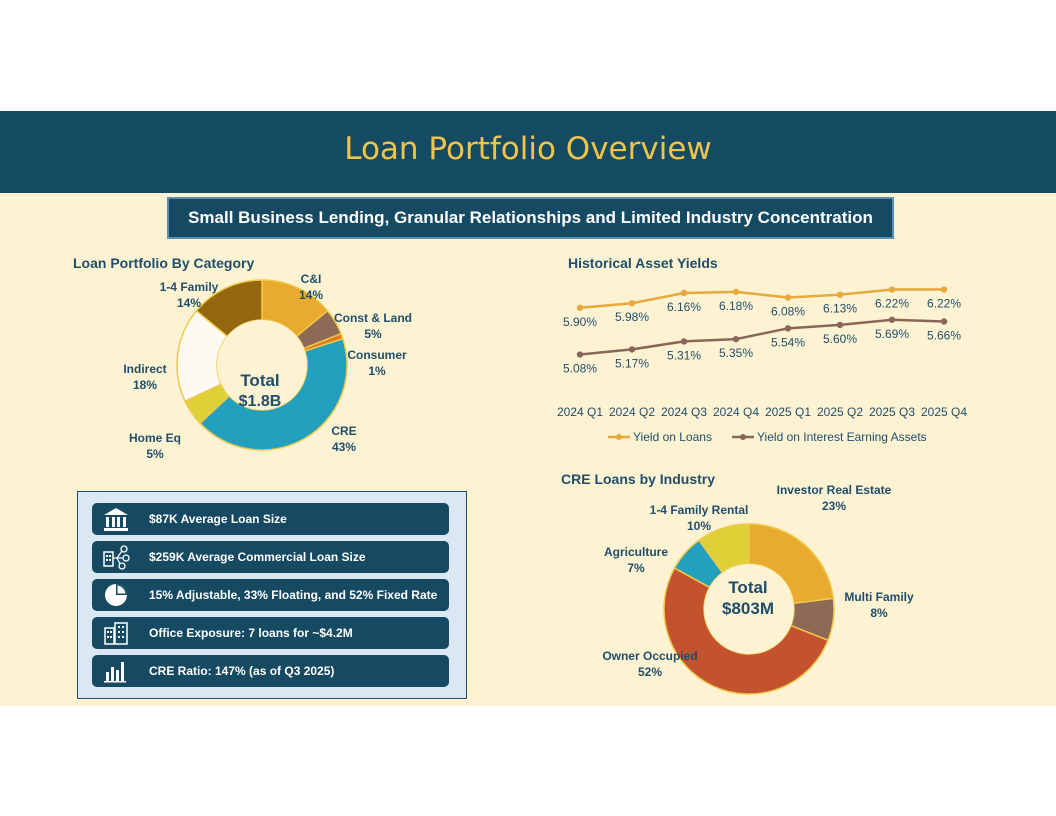  What do you see at coordinates (116, 595) in the screenshot?
I see `pie-chart-icon` at bounding box center [116, 595].